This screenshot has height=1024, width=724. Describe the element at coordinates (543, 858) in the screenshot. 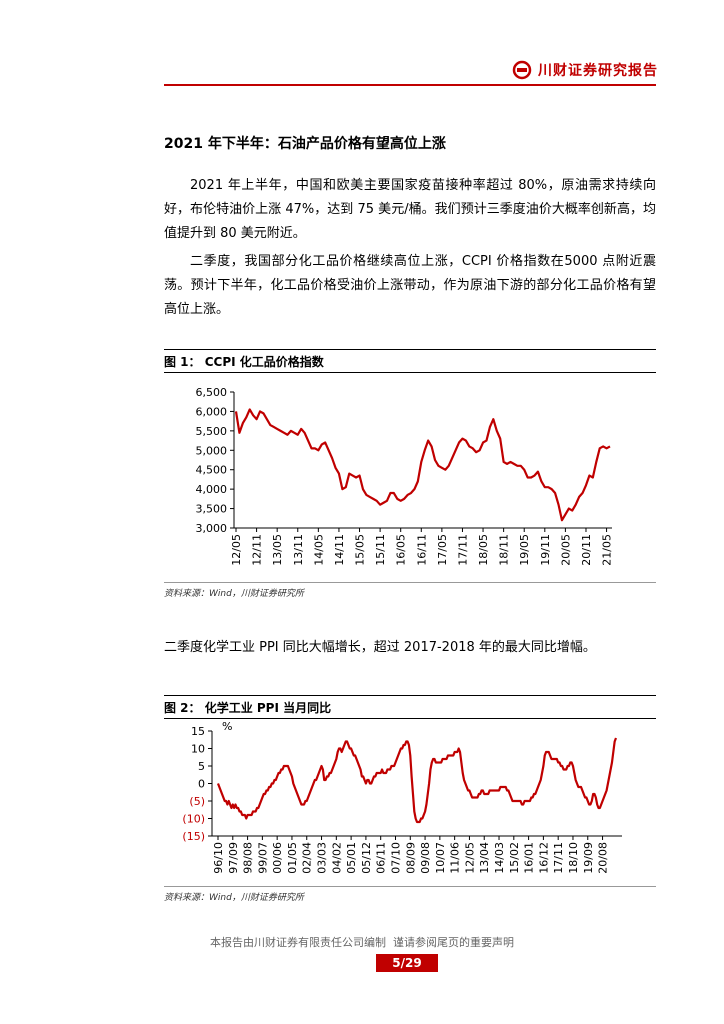

I see `x-tick-label: 16/12` at that location.